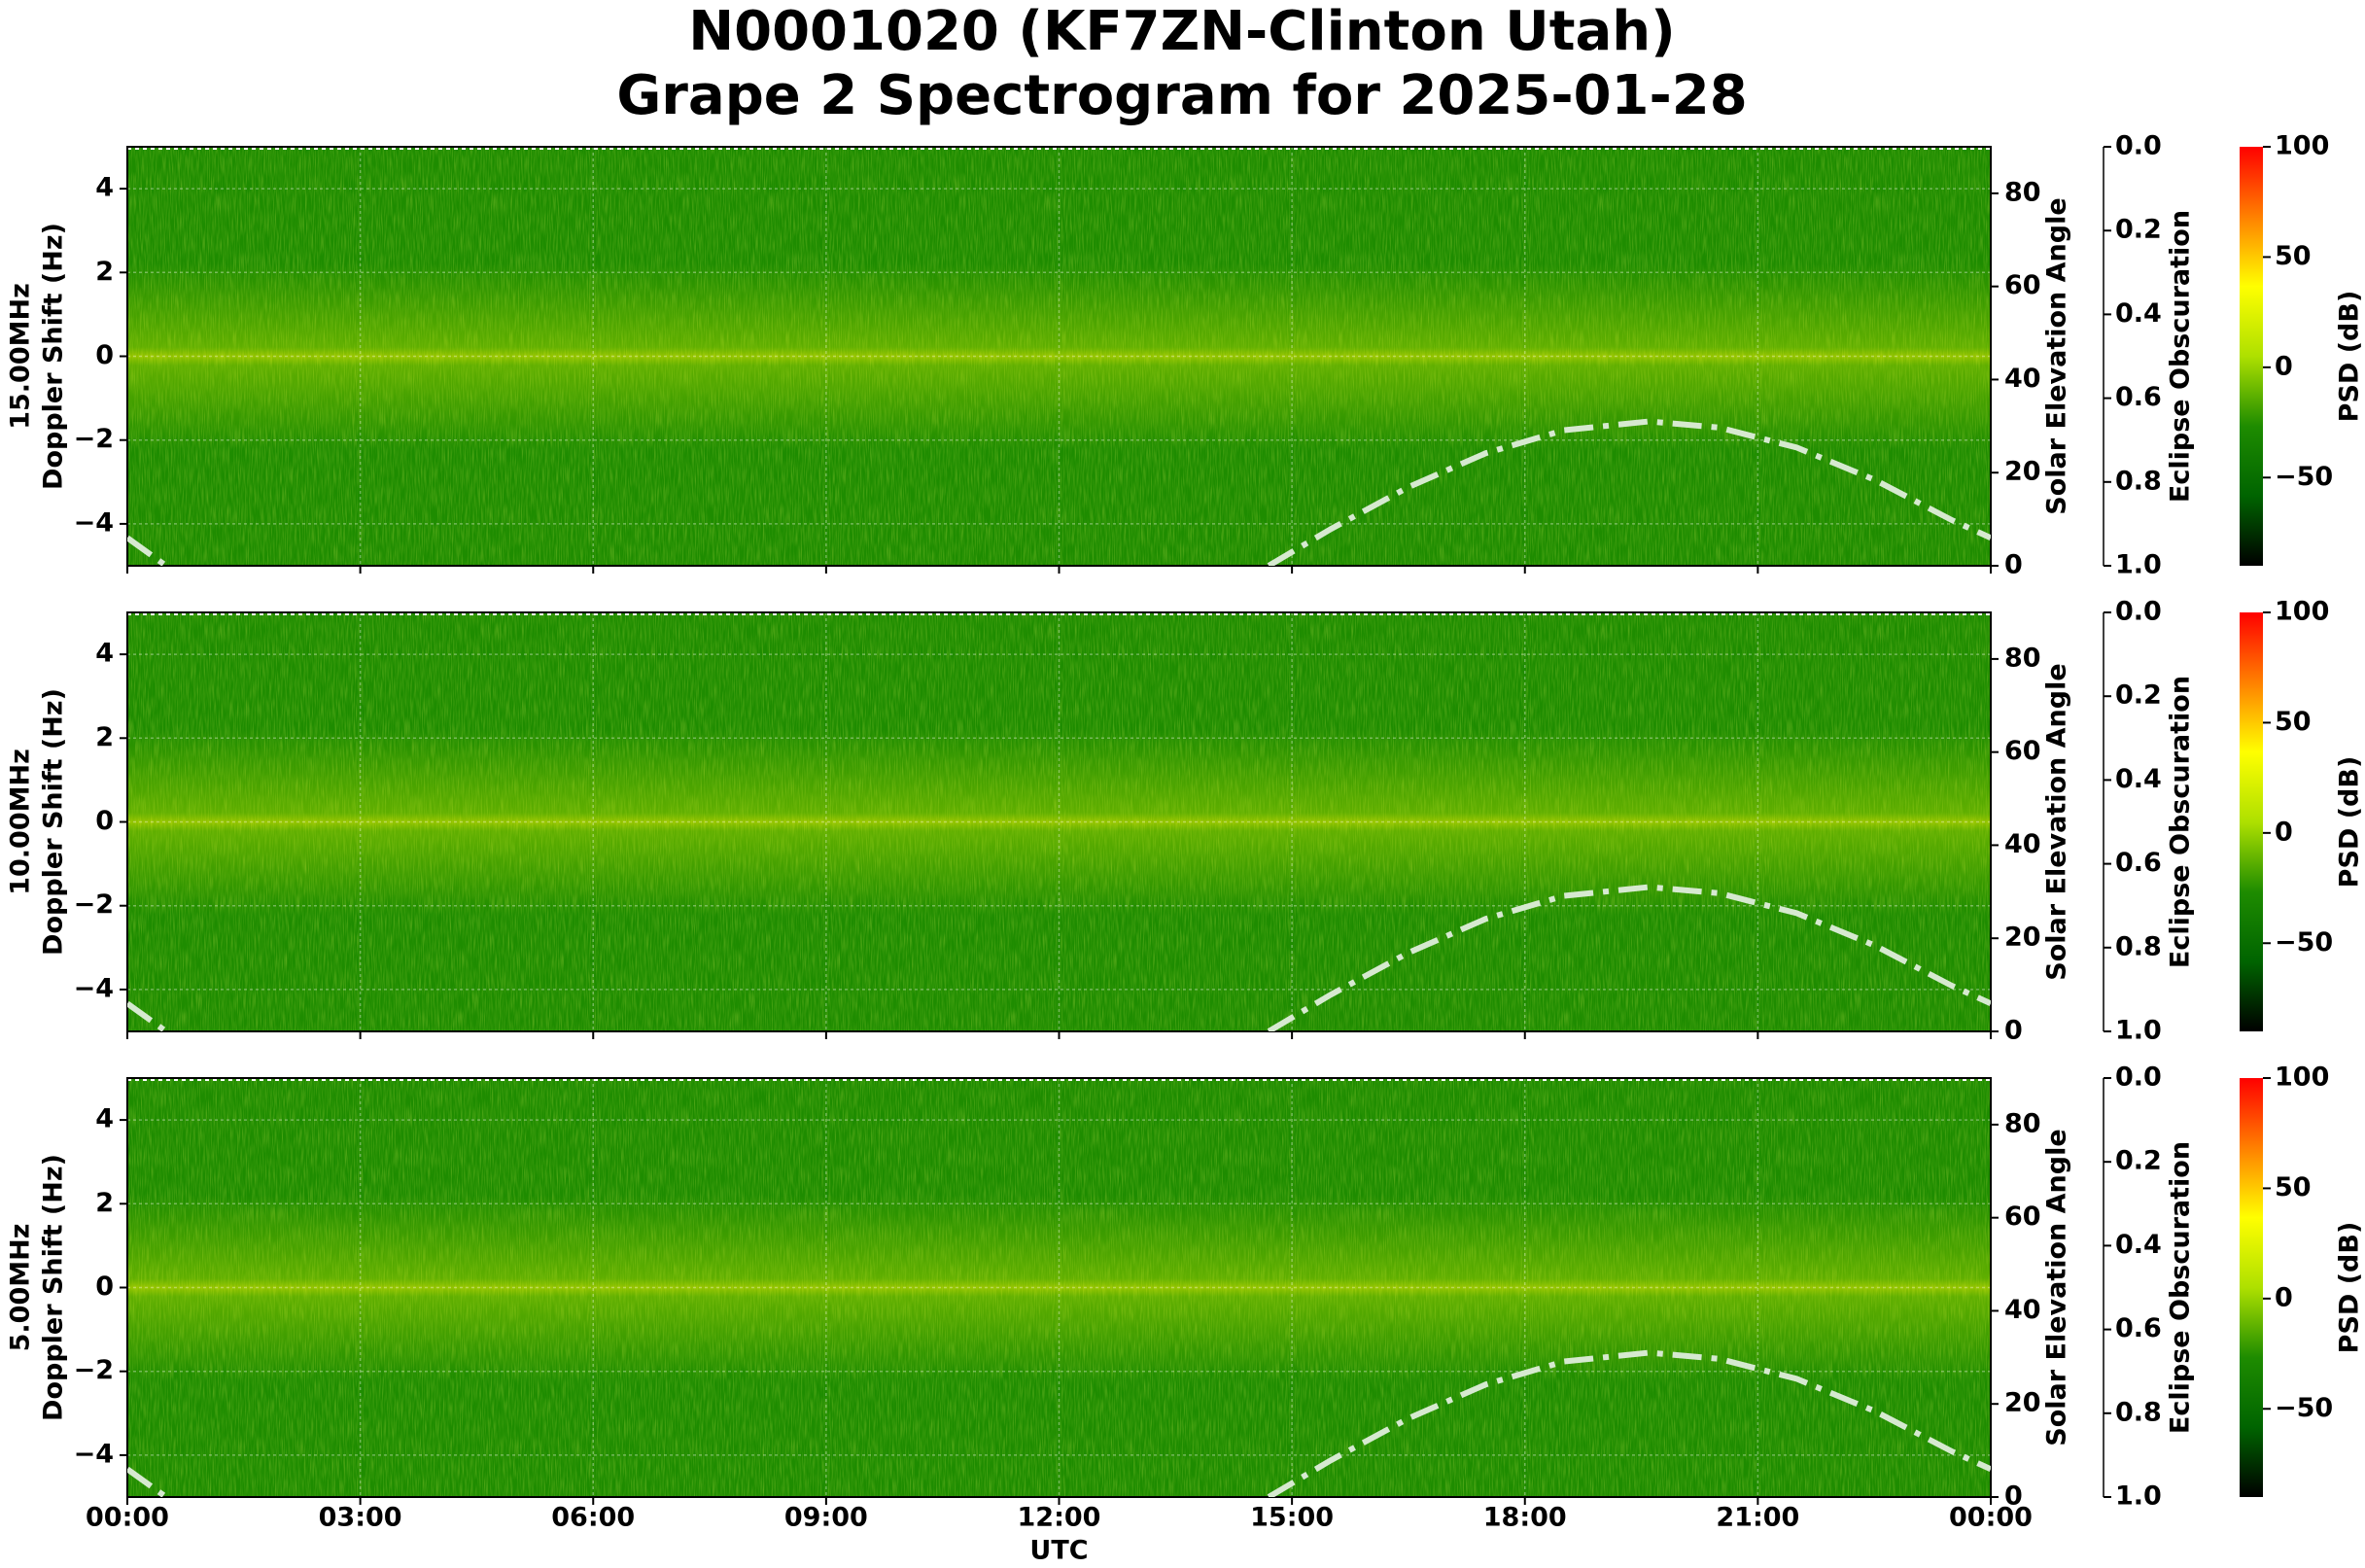 This screenshot has width=2365, height=1568. I want to click on y-axis-label: 15.00MHz, so click(21, 356).